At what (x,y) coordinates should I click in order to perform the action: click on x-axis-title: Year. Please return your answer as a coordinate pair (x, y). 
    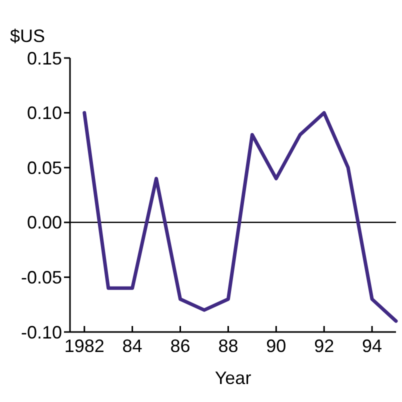
    Looking at the image, I should click on (233, 378).